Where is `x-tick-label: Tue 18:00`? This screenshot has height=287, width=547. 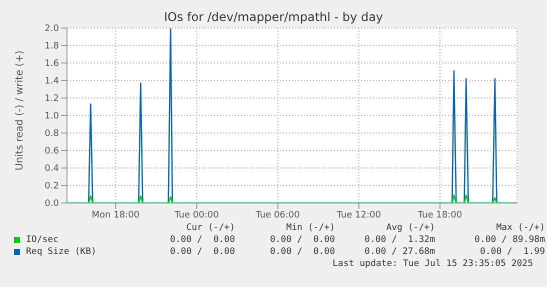
x-tick-label: Tue 18:00 is located at coordinates (439, 215).